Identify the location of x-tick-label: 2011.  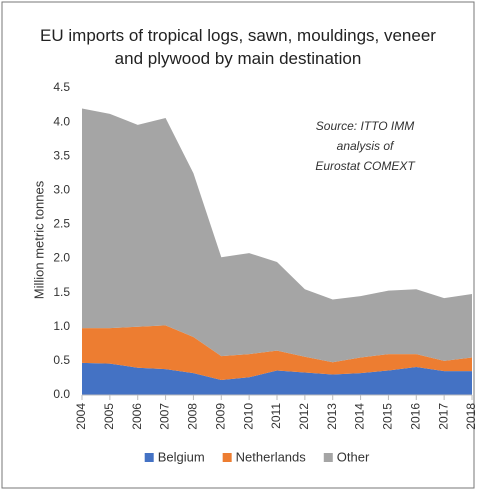
(276, 416).